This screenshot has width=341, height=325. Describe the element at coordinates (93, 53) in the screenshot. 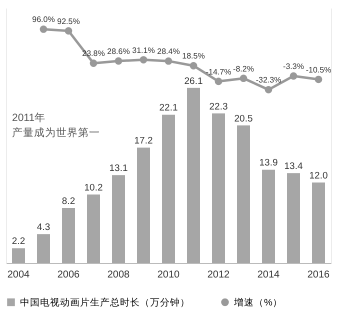

I see `data-label: 23.8%` at that location.